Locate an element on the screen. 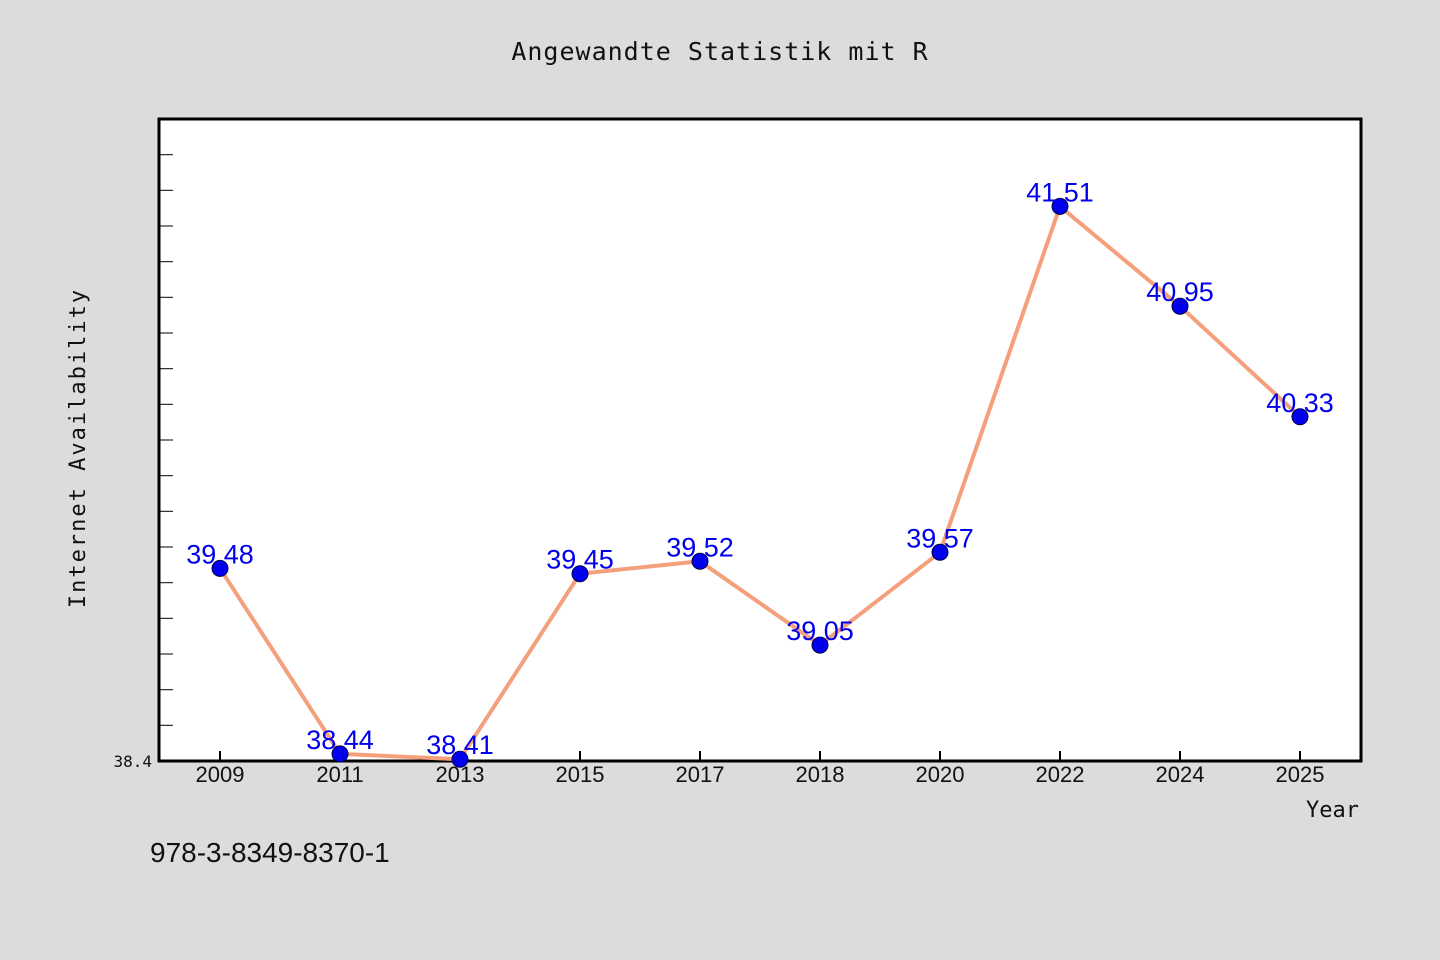  x-tick-label: 2022 is located at coordinates (1060, 774).